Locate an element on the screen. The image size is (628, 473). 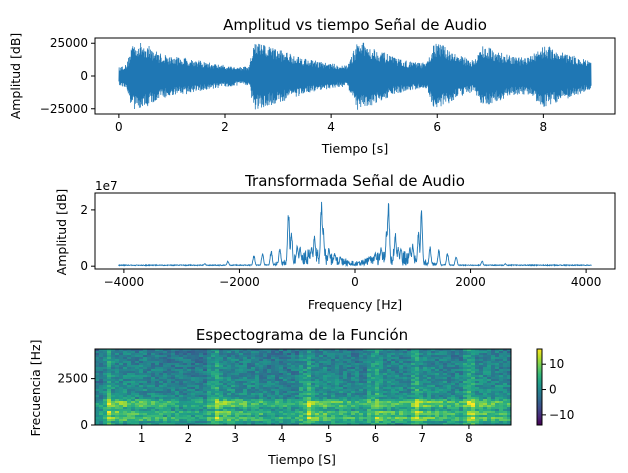
x-transform-tick-label-0: −4000 is located at coordinates (124, 282).